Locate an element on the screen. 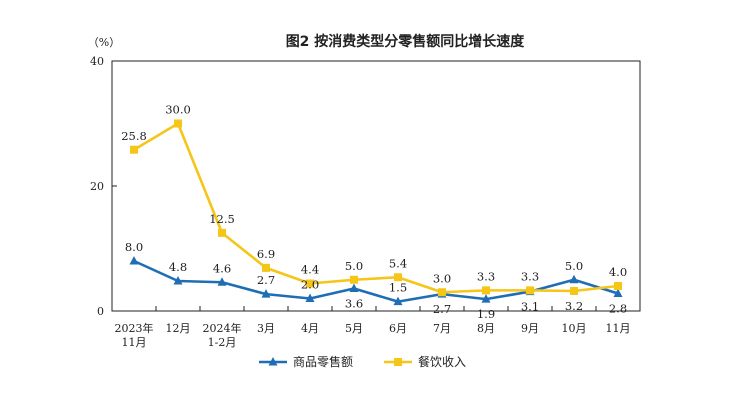 The height and width of the screenshot is (403, 729). y-tick-label: 0 is located at coordinates (100, 311).